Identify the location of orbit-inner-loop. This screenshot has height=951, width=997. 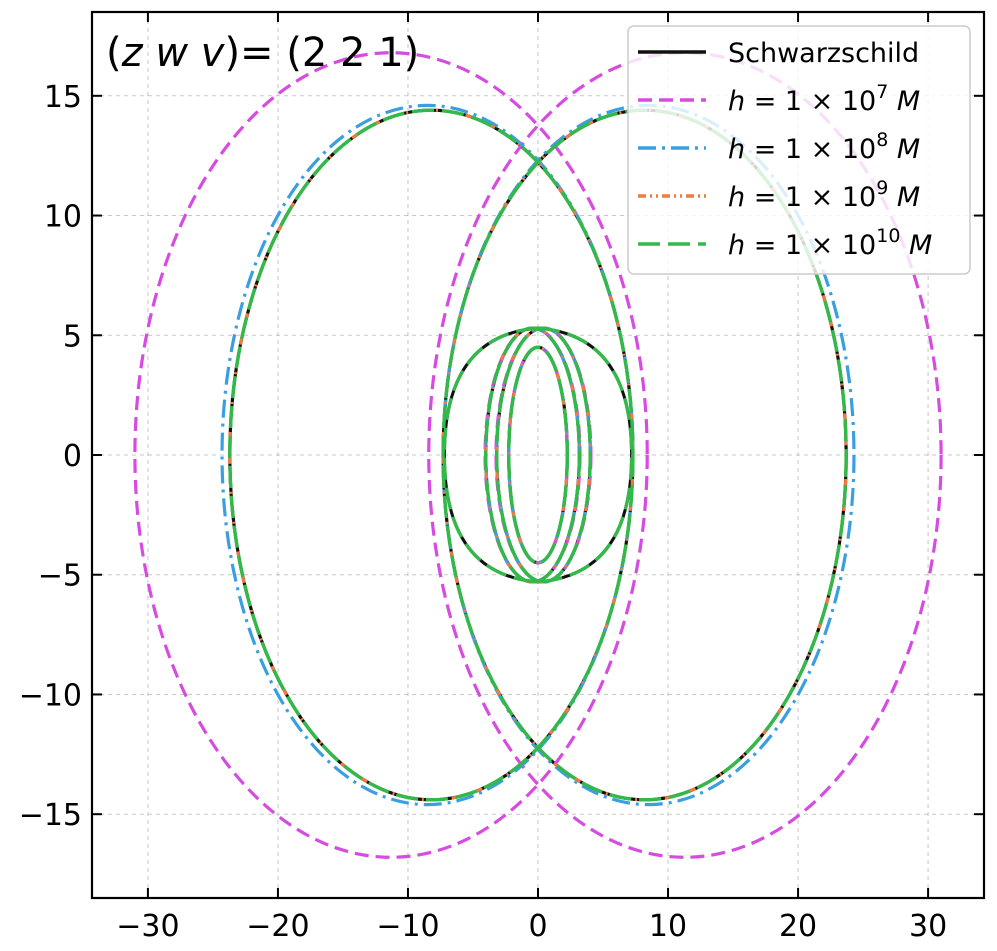
(538, 455).